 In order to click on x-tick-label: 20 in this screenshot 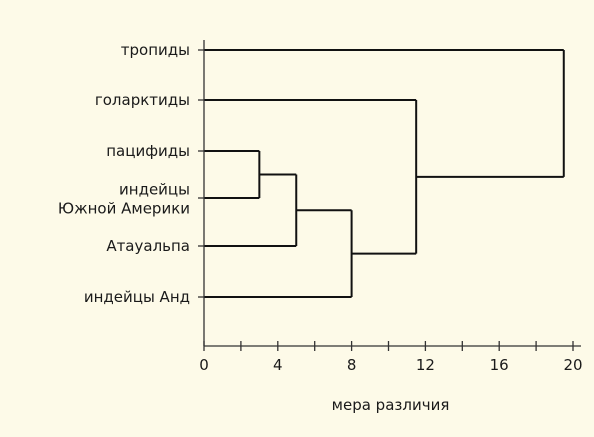, I will do `click(572, 365)`.